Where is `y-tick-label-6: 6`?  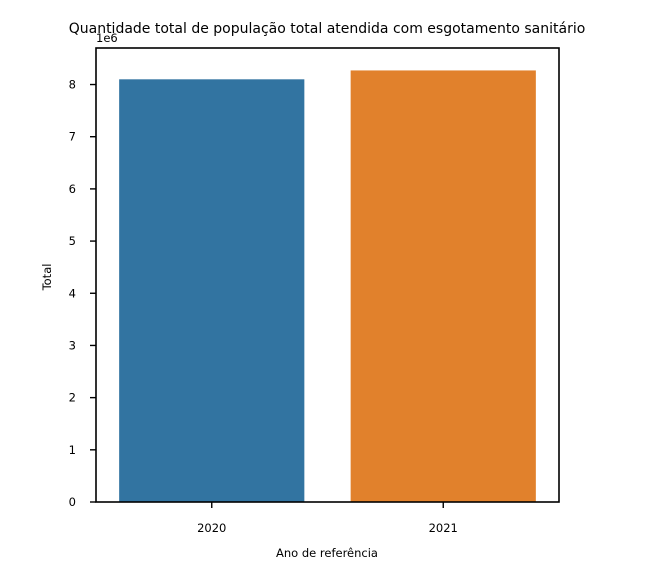
y-tick-label-6: 6 is located at coordinates (72, 189).